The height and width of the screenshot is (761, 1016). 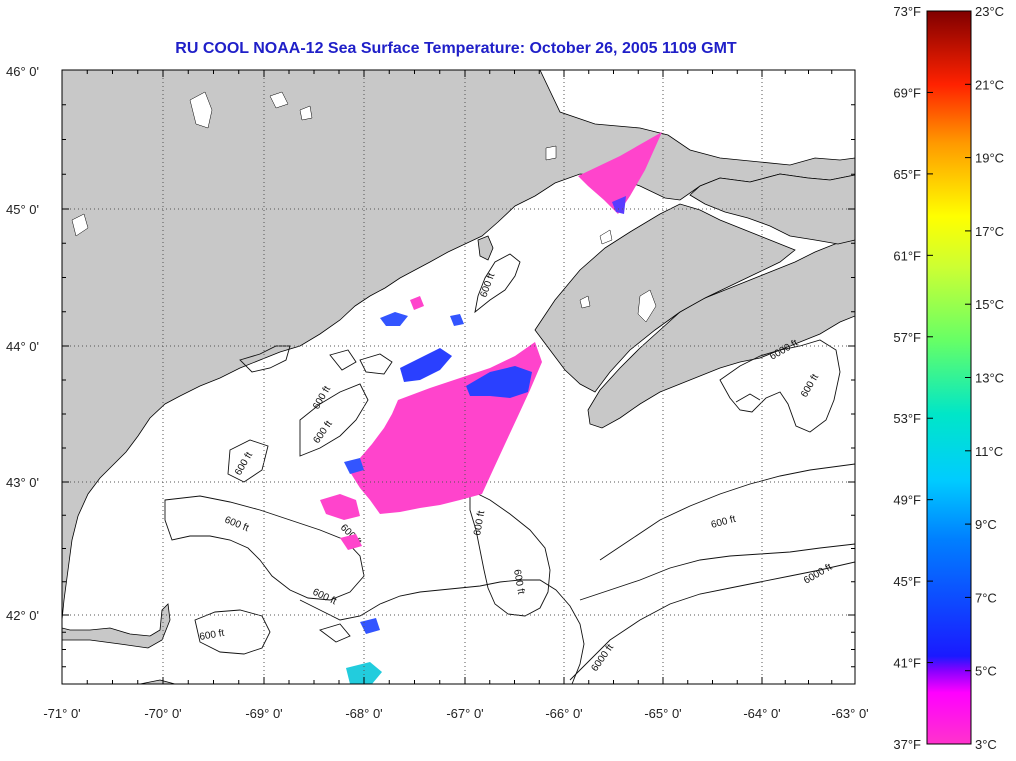 I want to click on land-nantucket, so click(x=157, y=681).